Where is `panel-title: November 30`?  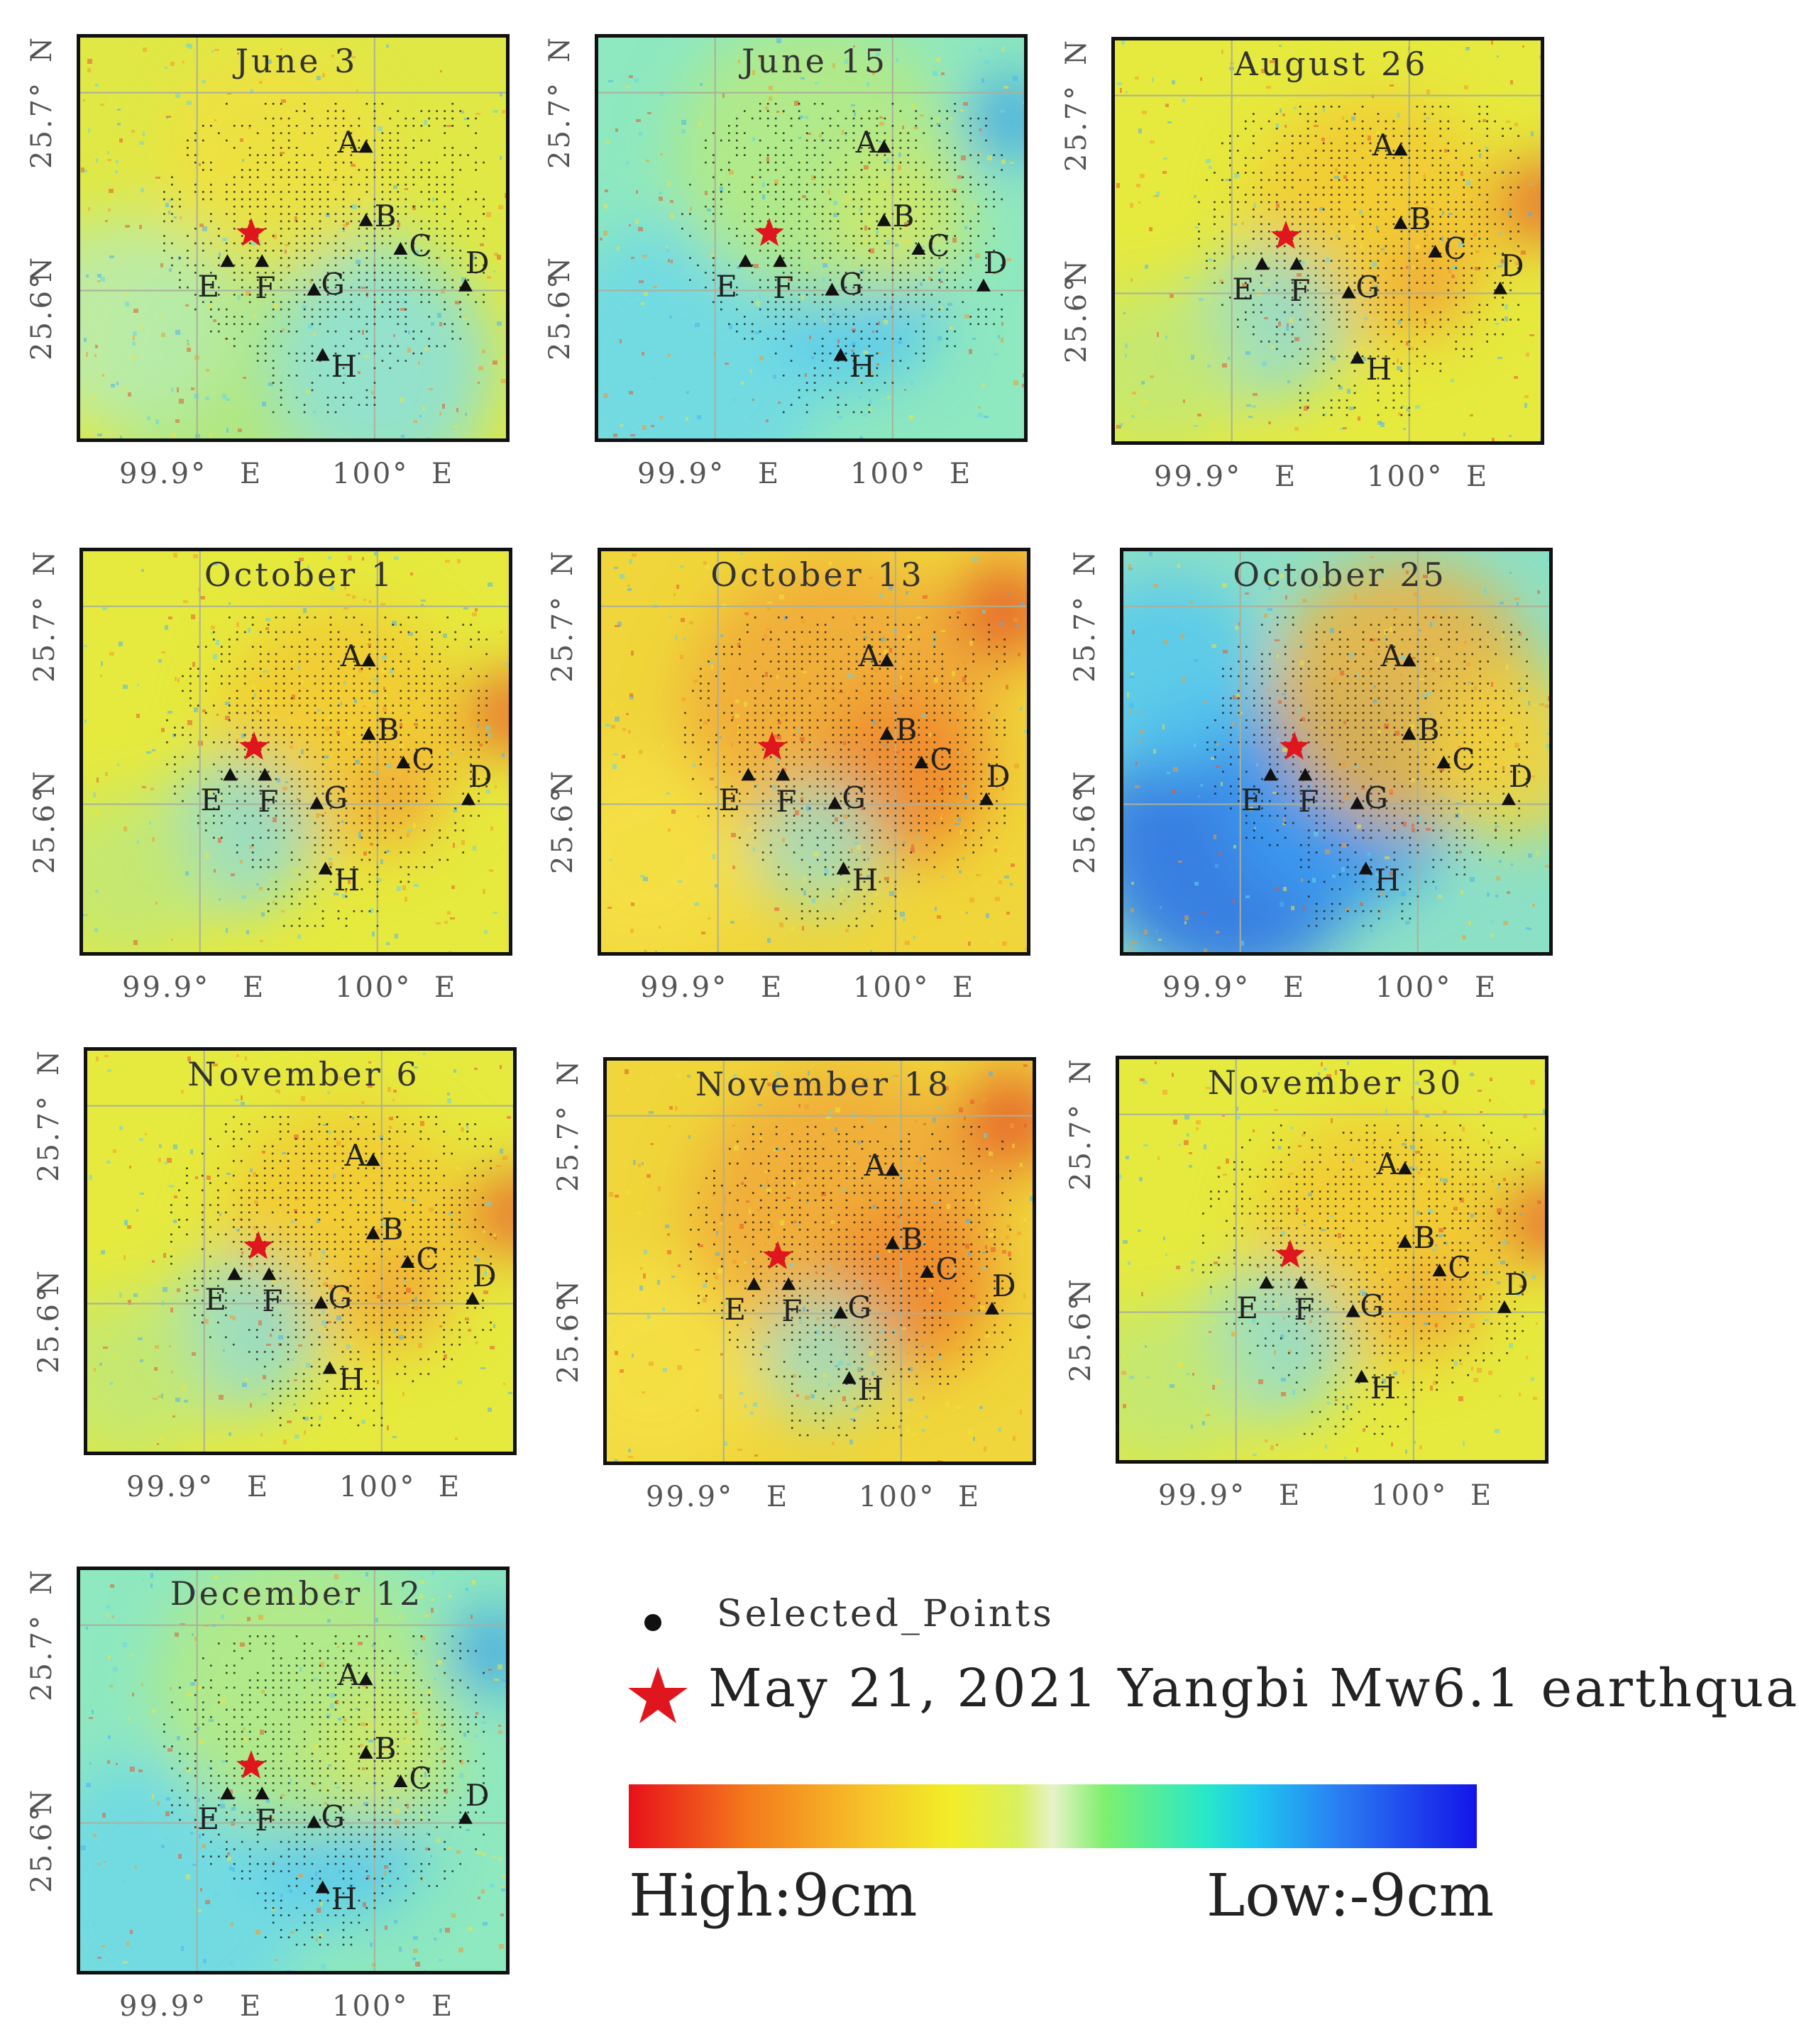 panel-title: November 30 is located at coordinates (1336, 1083).